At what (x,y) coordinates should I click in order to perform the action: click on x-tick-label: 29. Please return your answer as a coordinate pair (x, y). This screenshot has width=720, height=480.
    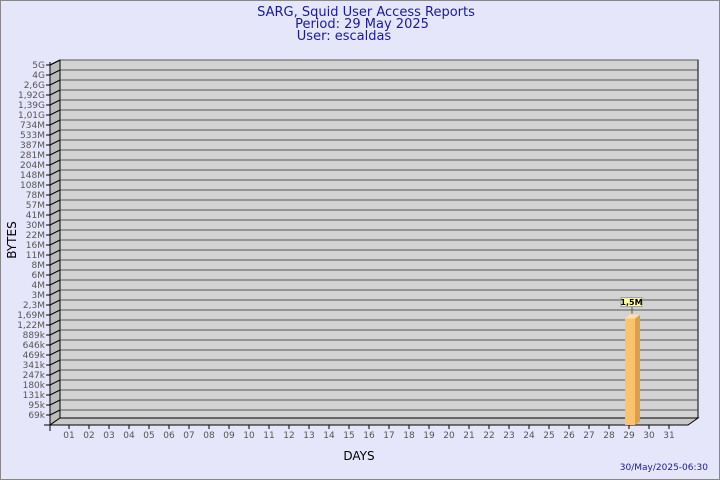
    Looking at the image, I should click on (629, 436).